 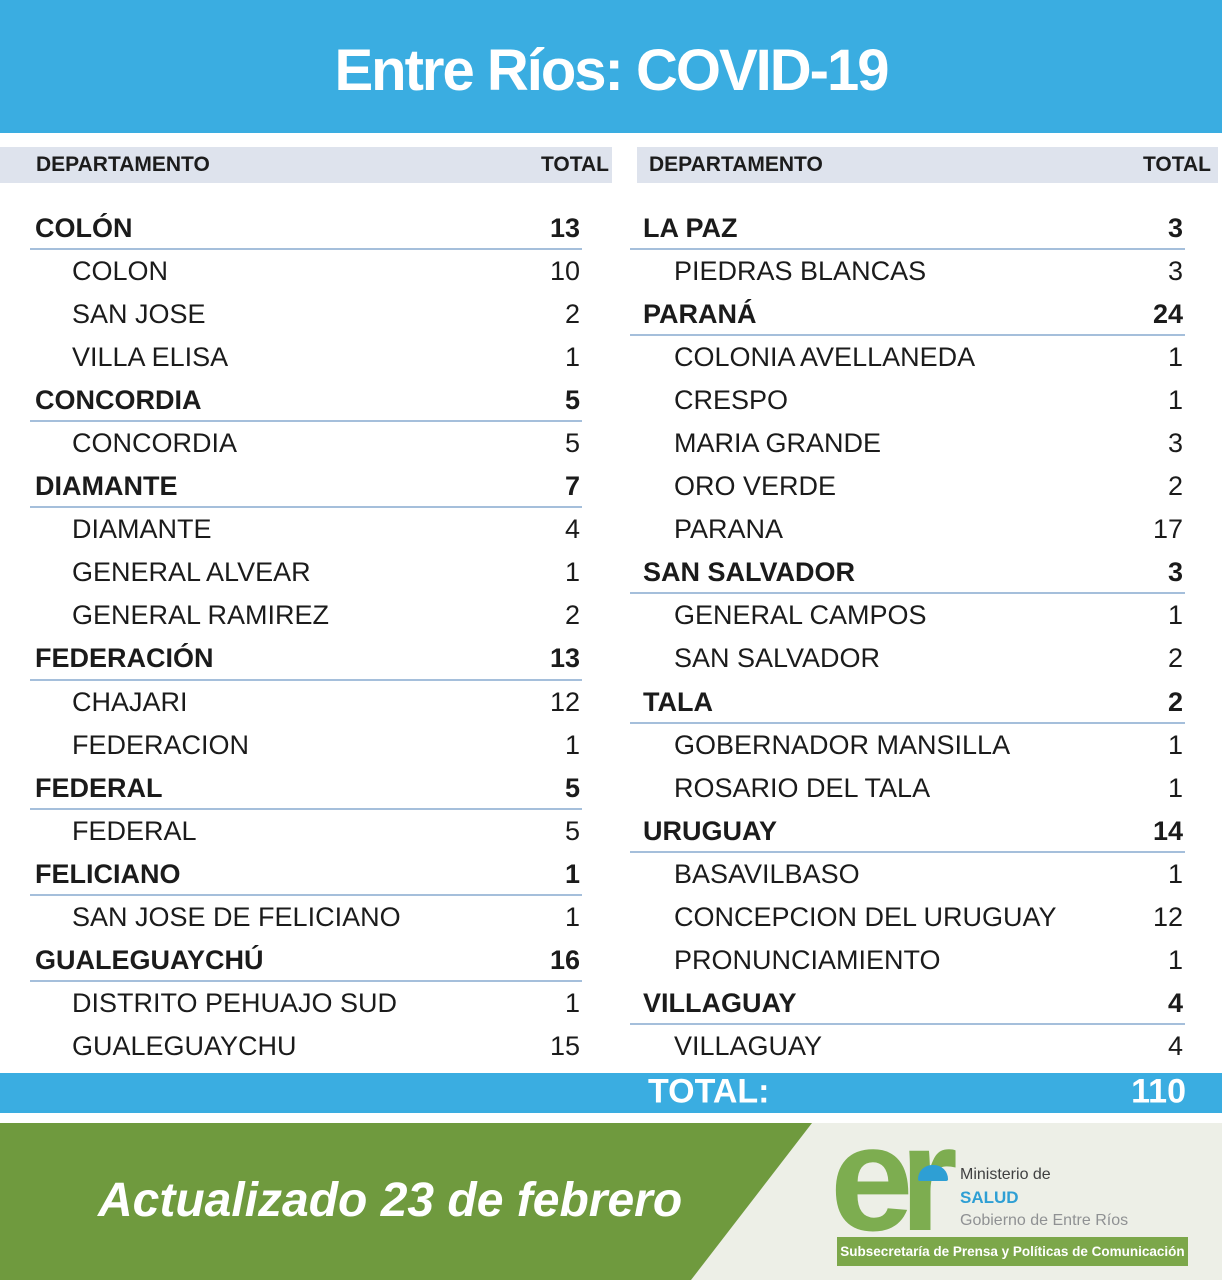 What do you see at coordinates (865, 916) in the screenshot?
I see `row-label: CONCEPCION DEL URUGUAY` at bounding box center [865, 916].